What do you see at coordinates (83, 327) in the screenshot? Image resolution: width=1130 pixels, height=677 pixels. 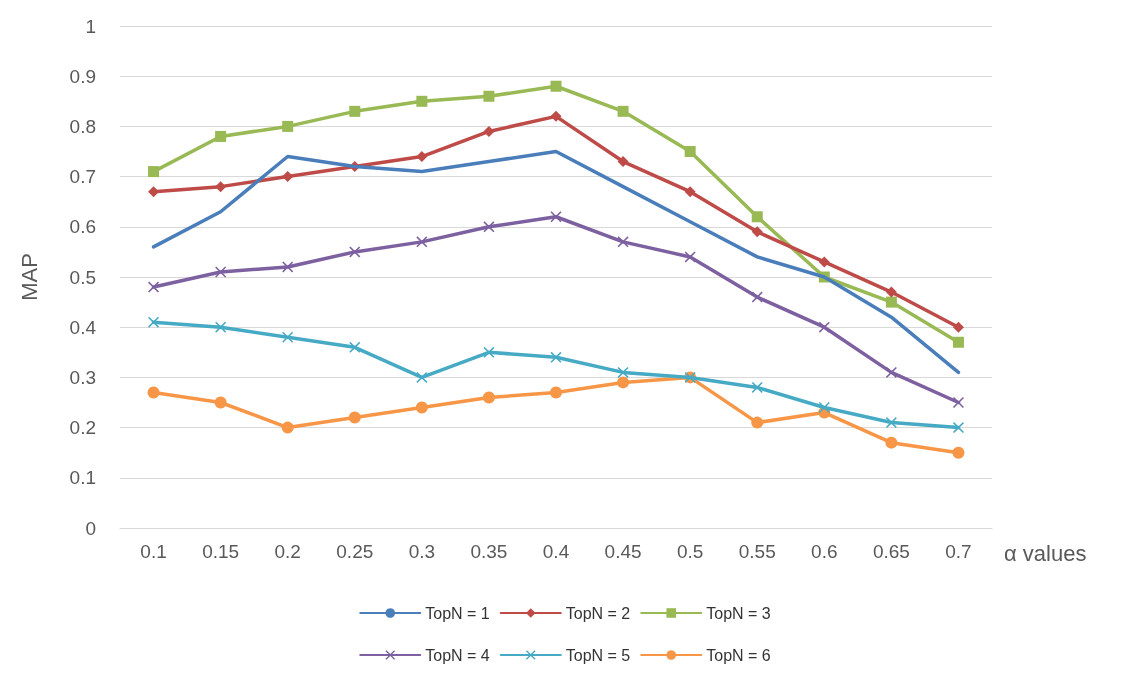 I see `y-tick-label: 0.4` at bounding box center [83, 327].